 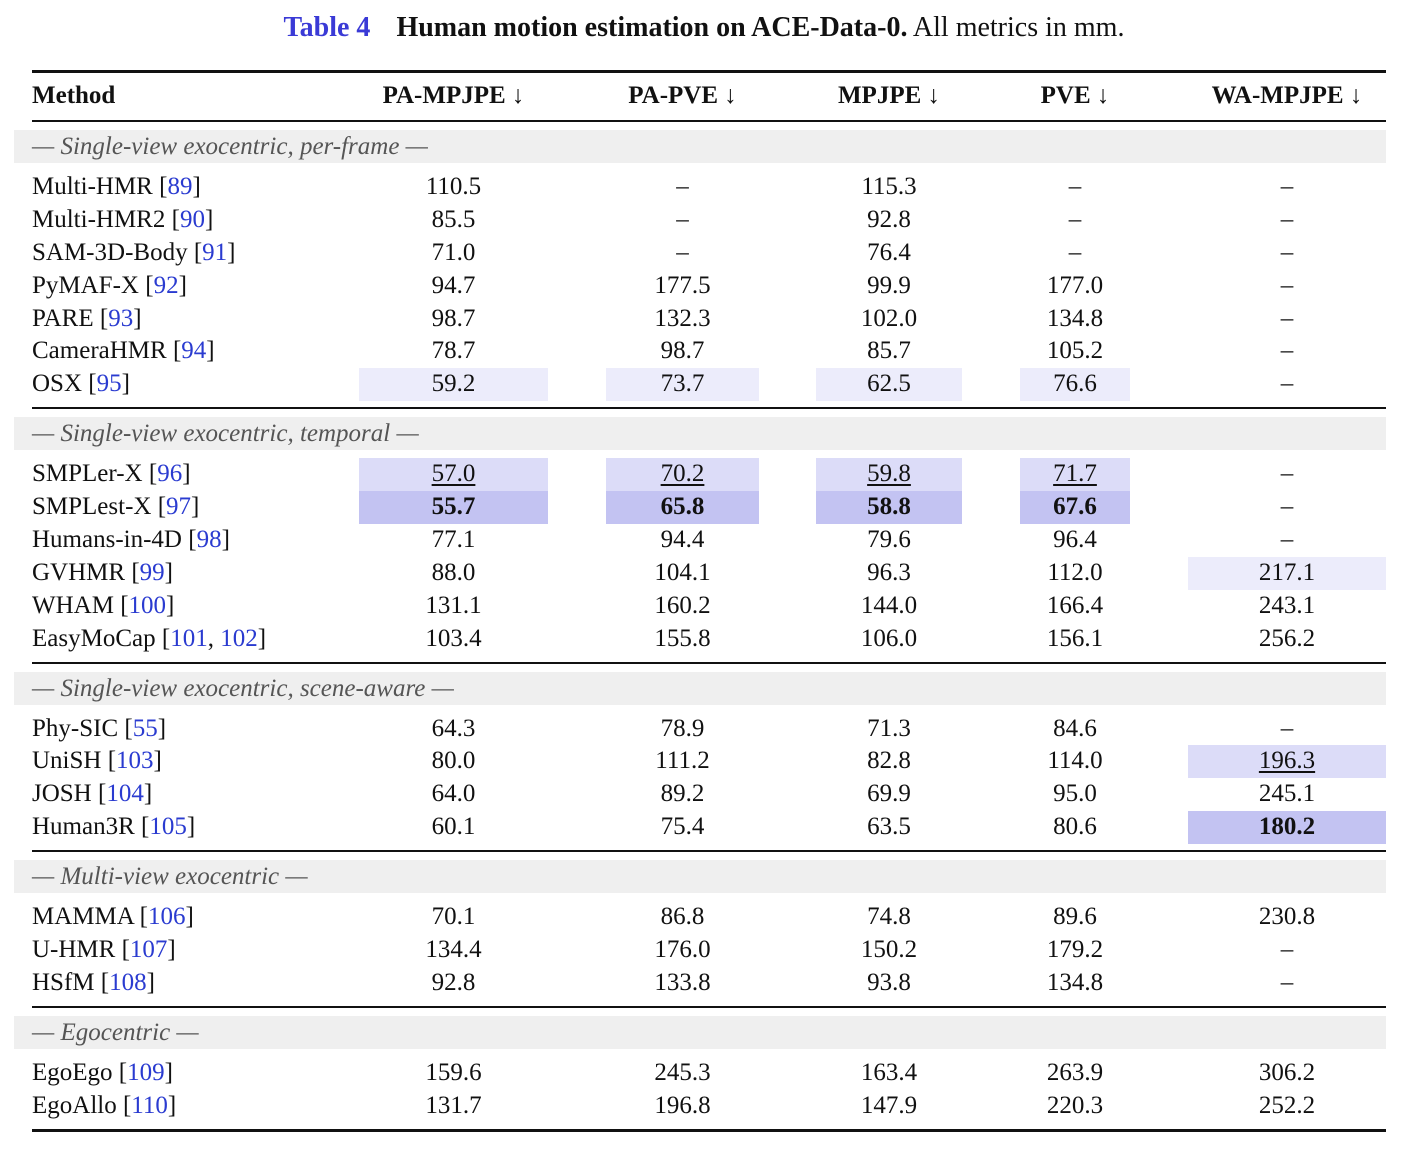 What do you see at coordinates (215, 252) in the screenshot?
I see `citation-link: 91` at bounding box center [215, 252].